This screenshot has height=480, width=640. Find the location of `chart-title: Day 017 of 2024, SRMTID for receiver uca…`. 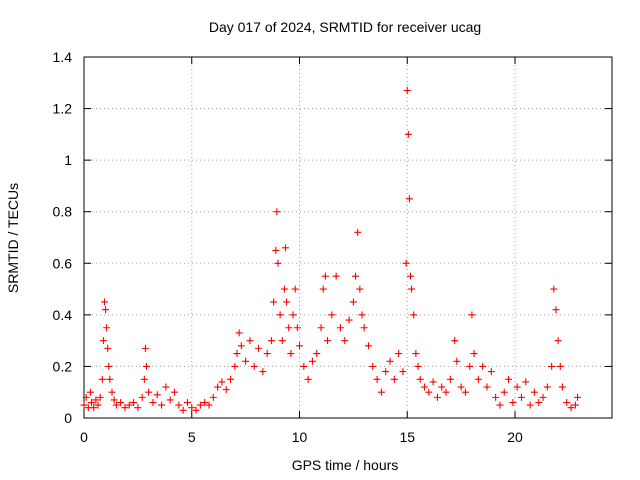

chart-title: Day 017 of 2024, SRMTID for receiver uca… is located at coordinates (345, 27).